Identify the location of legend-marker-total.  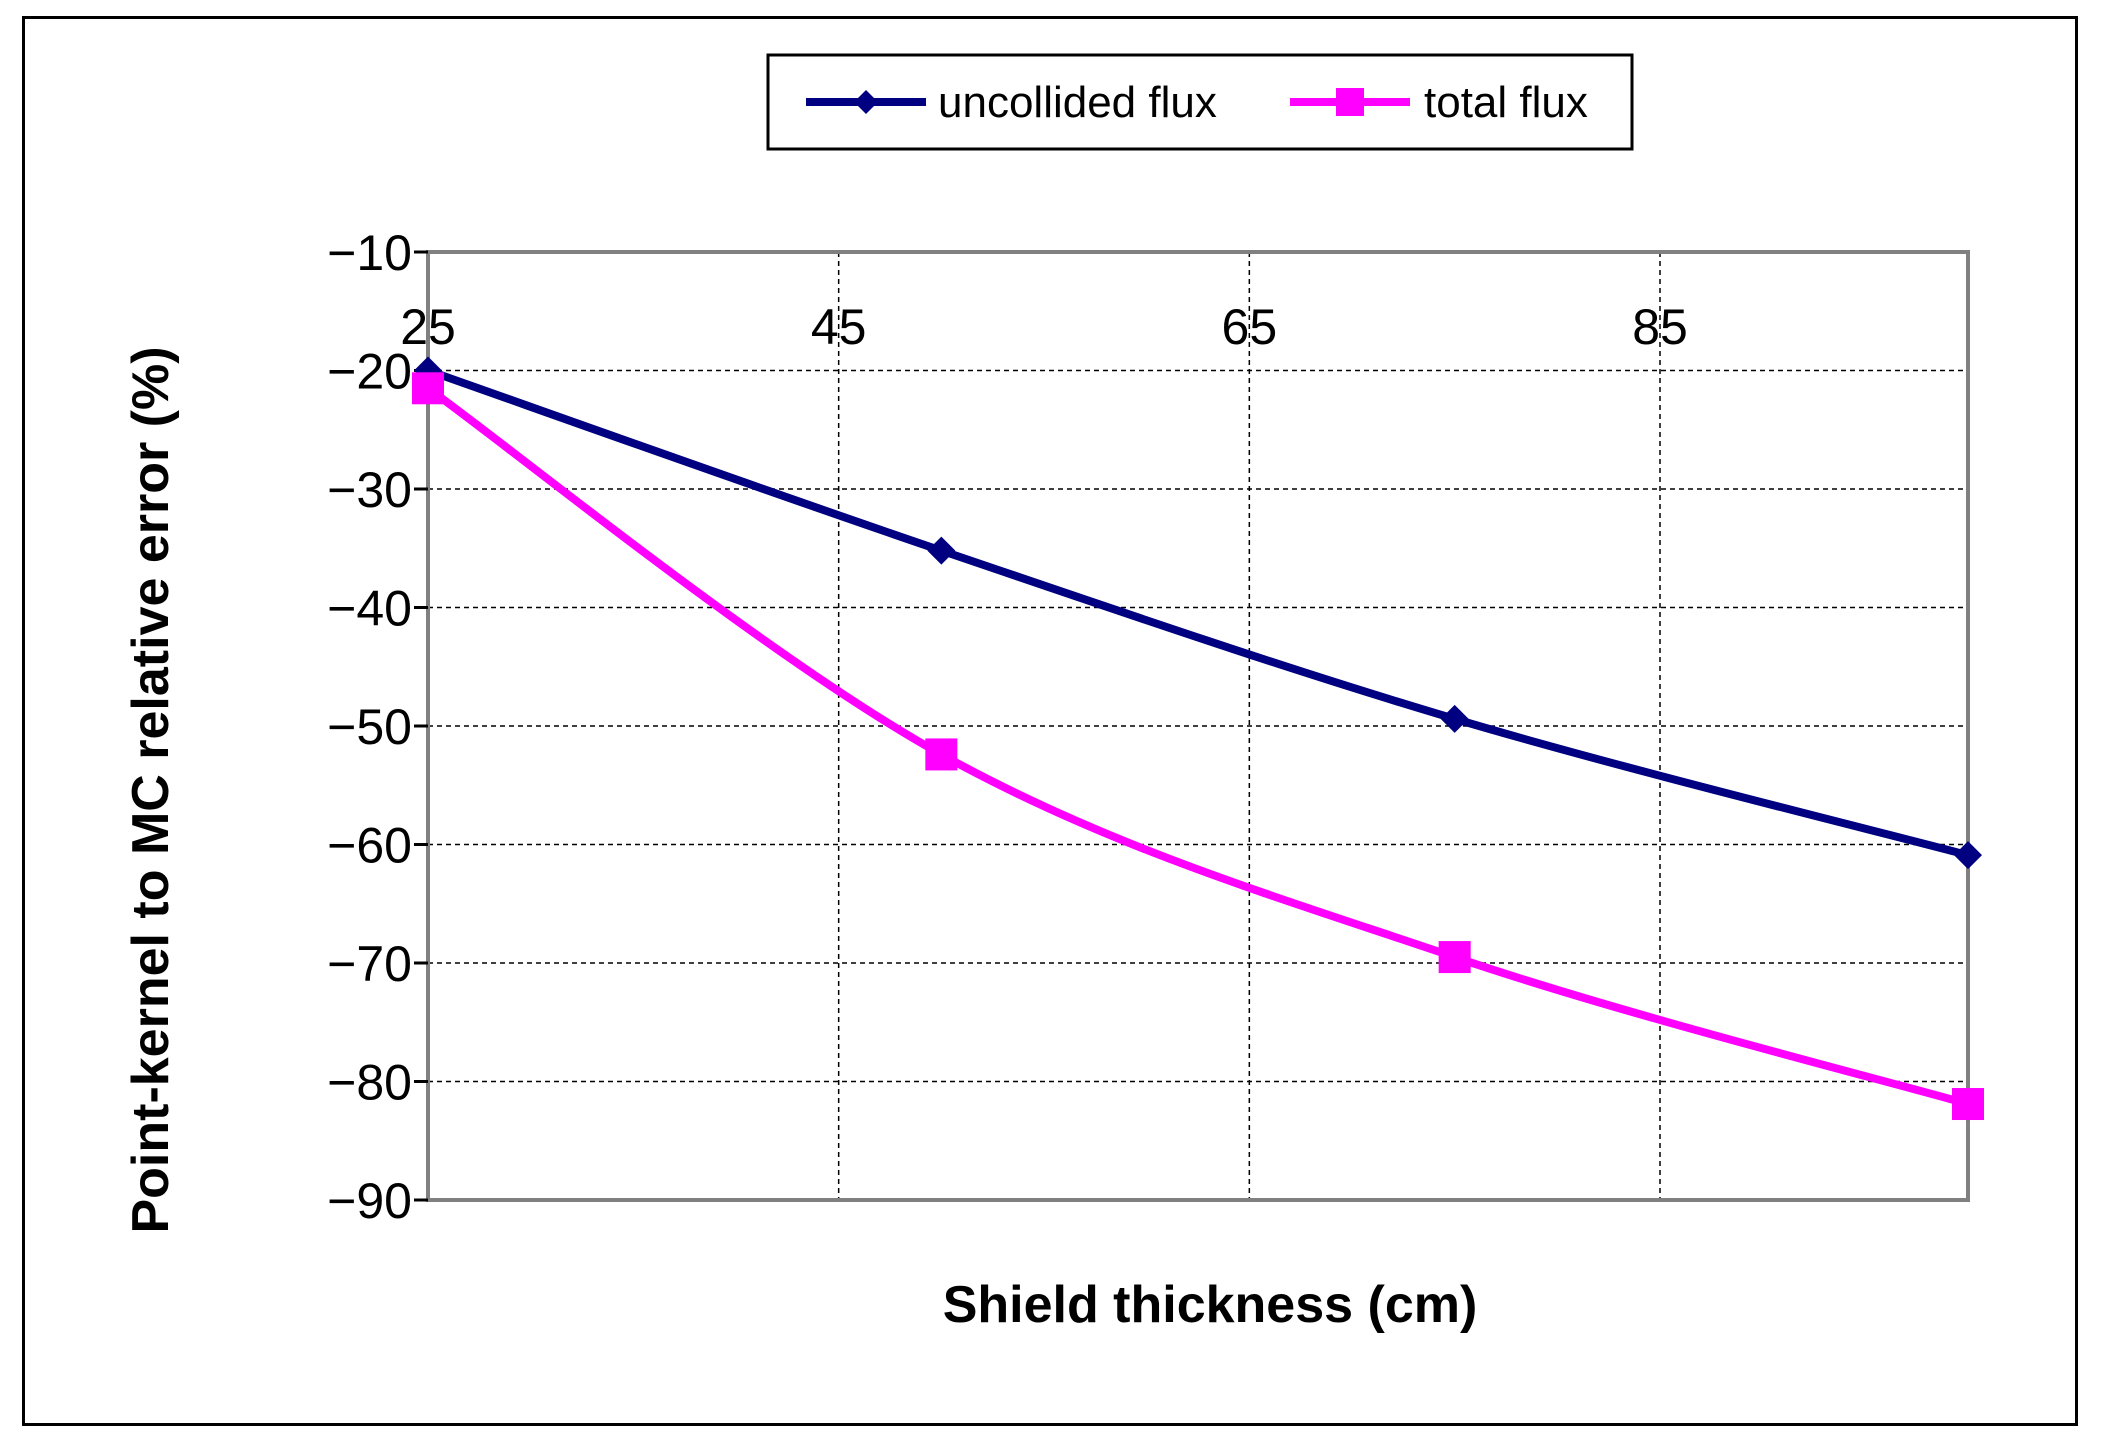
(1350, 102).